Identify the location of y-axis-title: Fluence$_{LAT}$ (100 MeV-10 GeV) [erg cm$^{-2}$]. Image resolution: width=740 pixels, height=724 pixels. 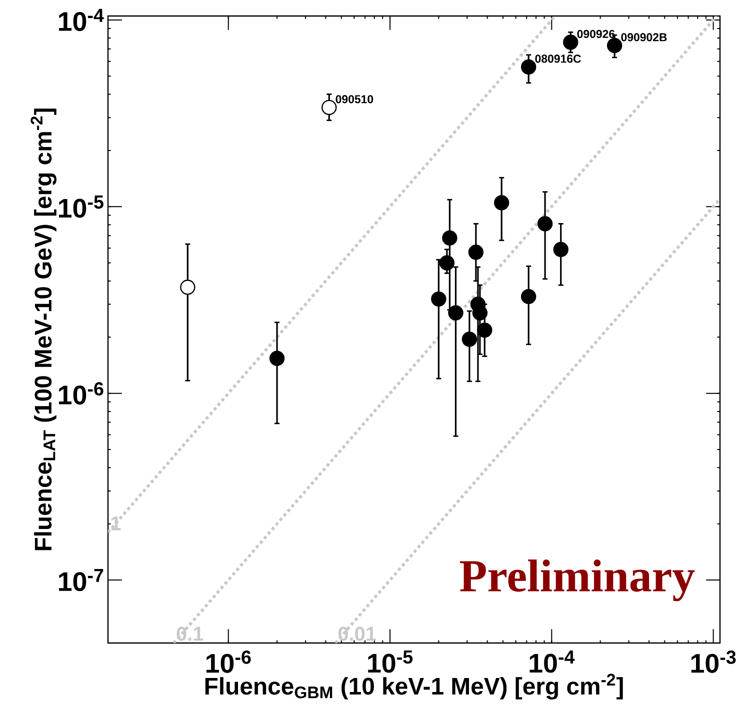
(43, 329).